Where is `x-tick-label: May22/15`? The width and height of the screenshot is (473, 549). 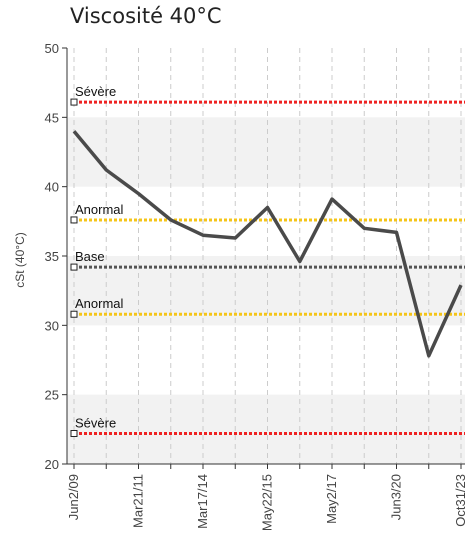 x-tick-label: May22/15 is located at coordinates (267, 502).